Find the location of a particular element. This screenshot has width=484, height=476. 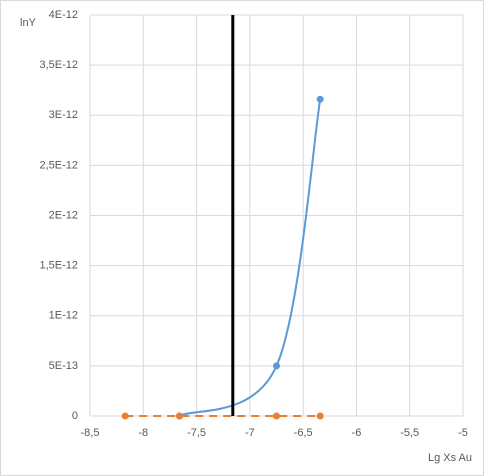

x-tick-label: -6,5 is located at coordinates (303, 433).